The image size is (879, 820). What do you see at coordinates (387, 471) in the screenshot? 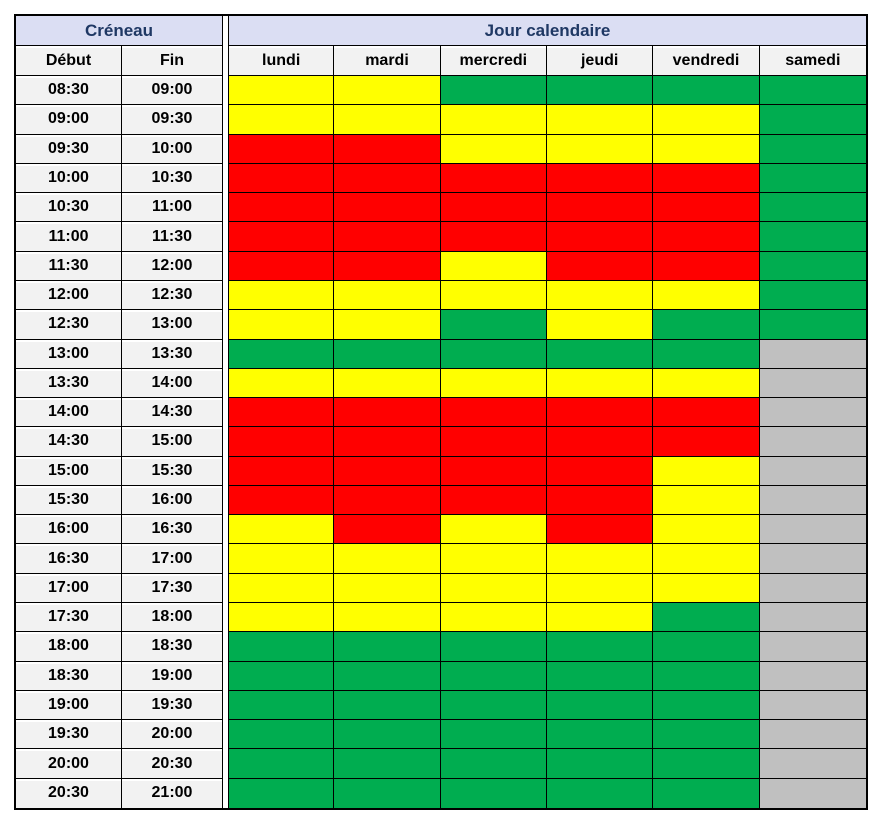
I see `slot-cell-mardi-1500-red` at bounding box center [387, 471].